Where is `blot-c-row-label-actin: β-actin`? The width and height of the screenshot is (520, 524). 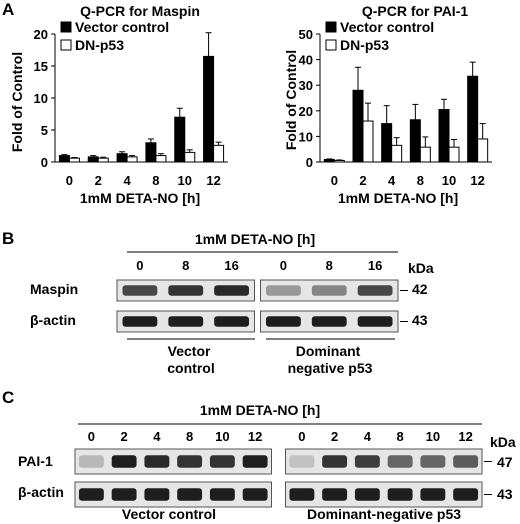 blot-c-row-label-actin: β-actin is located at coordinates (41, 492).